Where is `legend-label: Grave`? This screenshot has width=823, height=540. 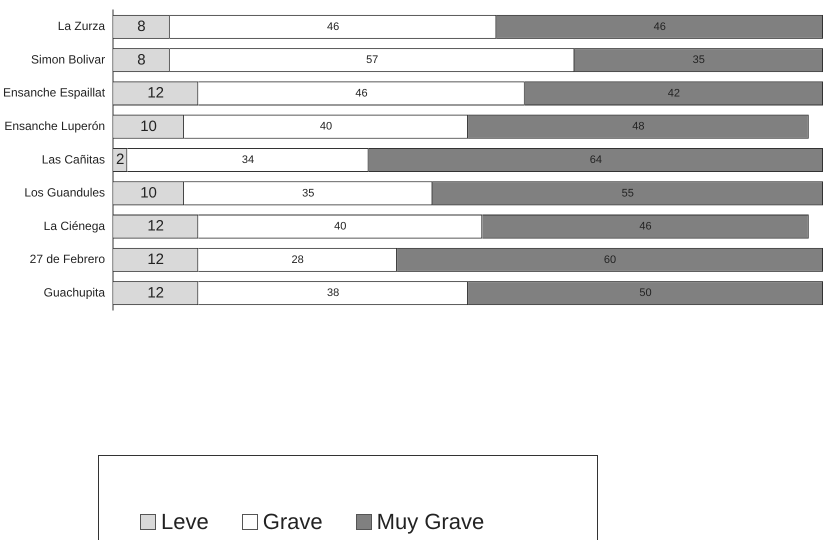
legend-label: Grave is located at coordinates (292, 522).